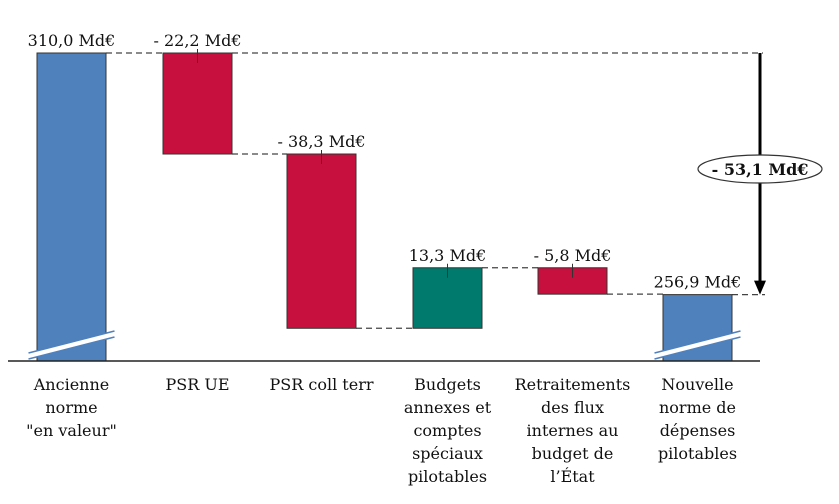  I want to click on category-label-4: l’État, so click(572, 476).